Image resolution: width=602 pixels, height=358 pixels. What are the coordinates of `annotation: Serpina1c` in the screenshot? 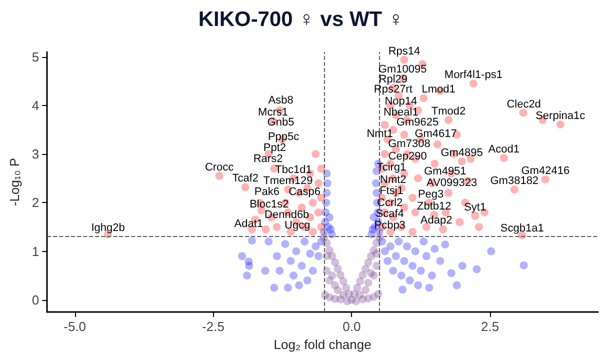 It's located at (561, 116).